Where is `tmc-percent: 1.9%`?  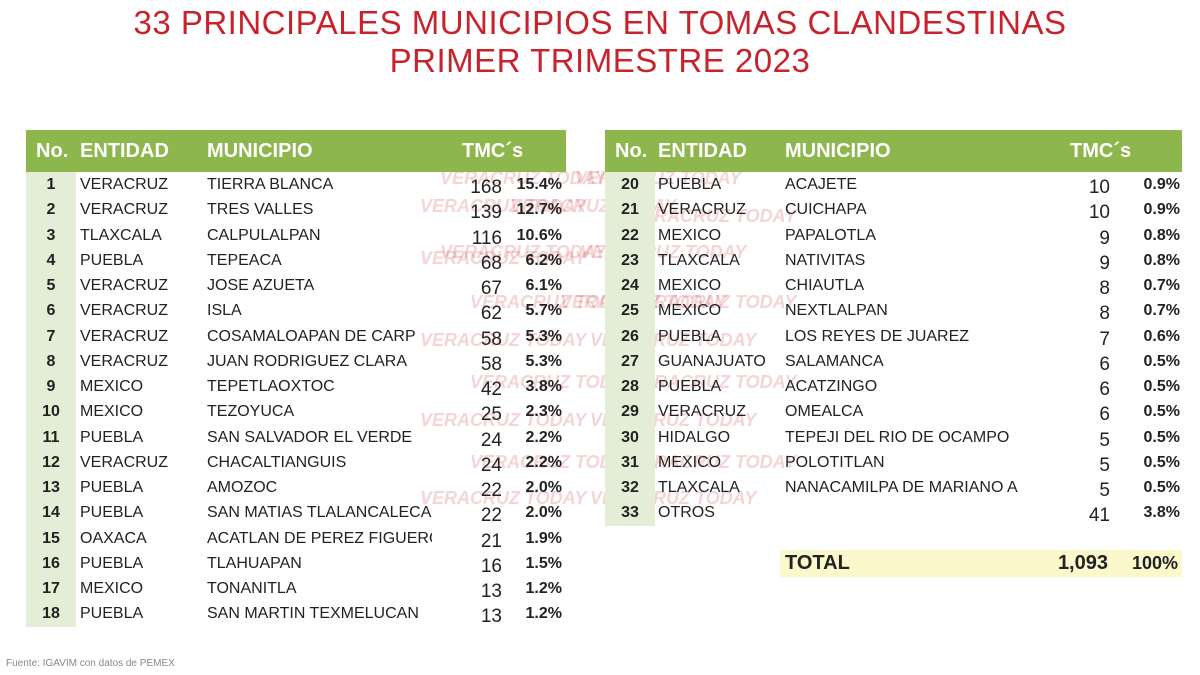 tmc-percent: 1.9% is located at coordinates (543, 538).